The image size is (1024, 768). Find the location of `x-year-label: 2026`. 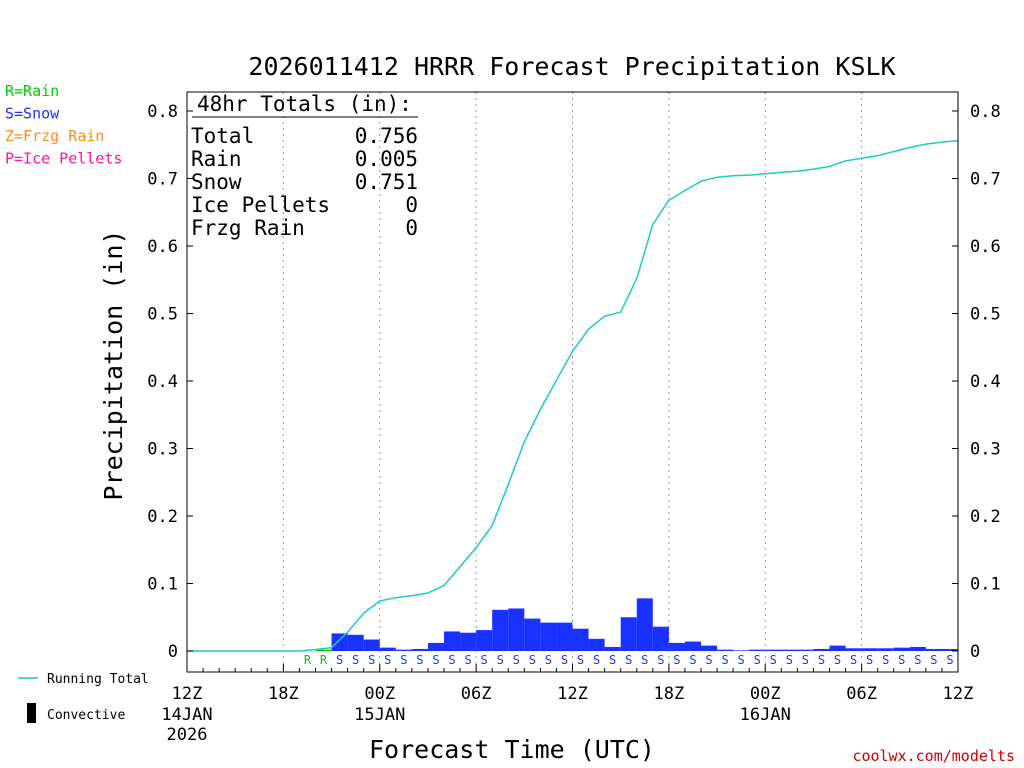

x-year-label: 2026 is located at coordinates (187, 735).